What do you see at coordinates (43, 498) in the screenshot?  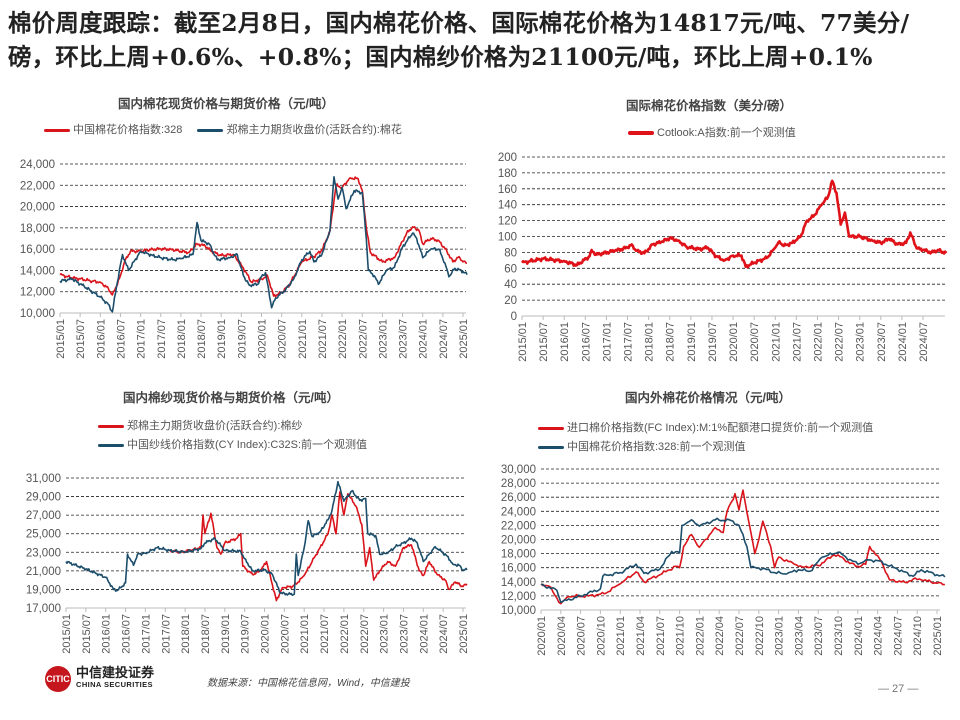 I see `y-tick-label: 29,000` at bounding box center [43, 498].